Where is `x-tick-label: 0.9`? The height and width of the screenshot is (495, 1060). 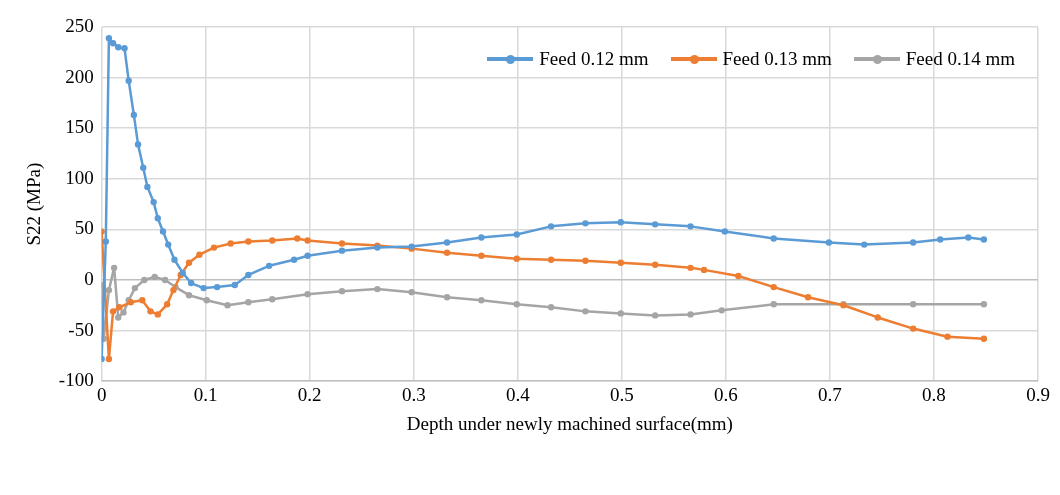 x-tick-label: 0.9 is located at coordinates (1038, 394).